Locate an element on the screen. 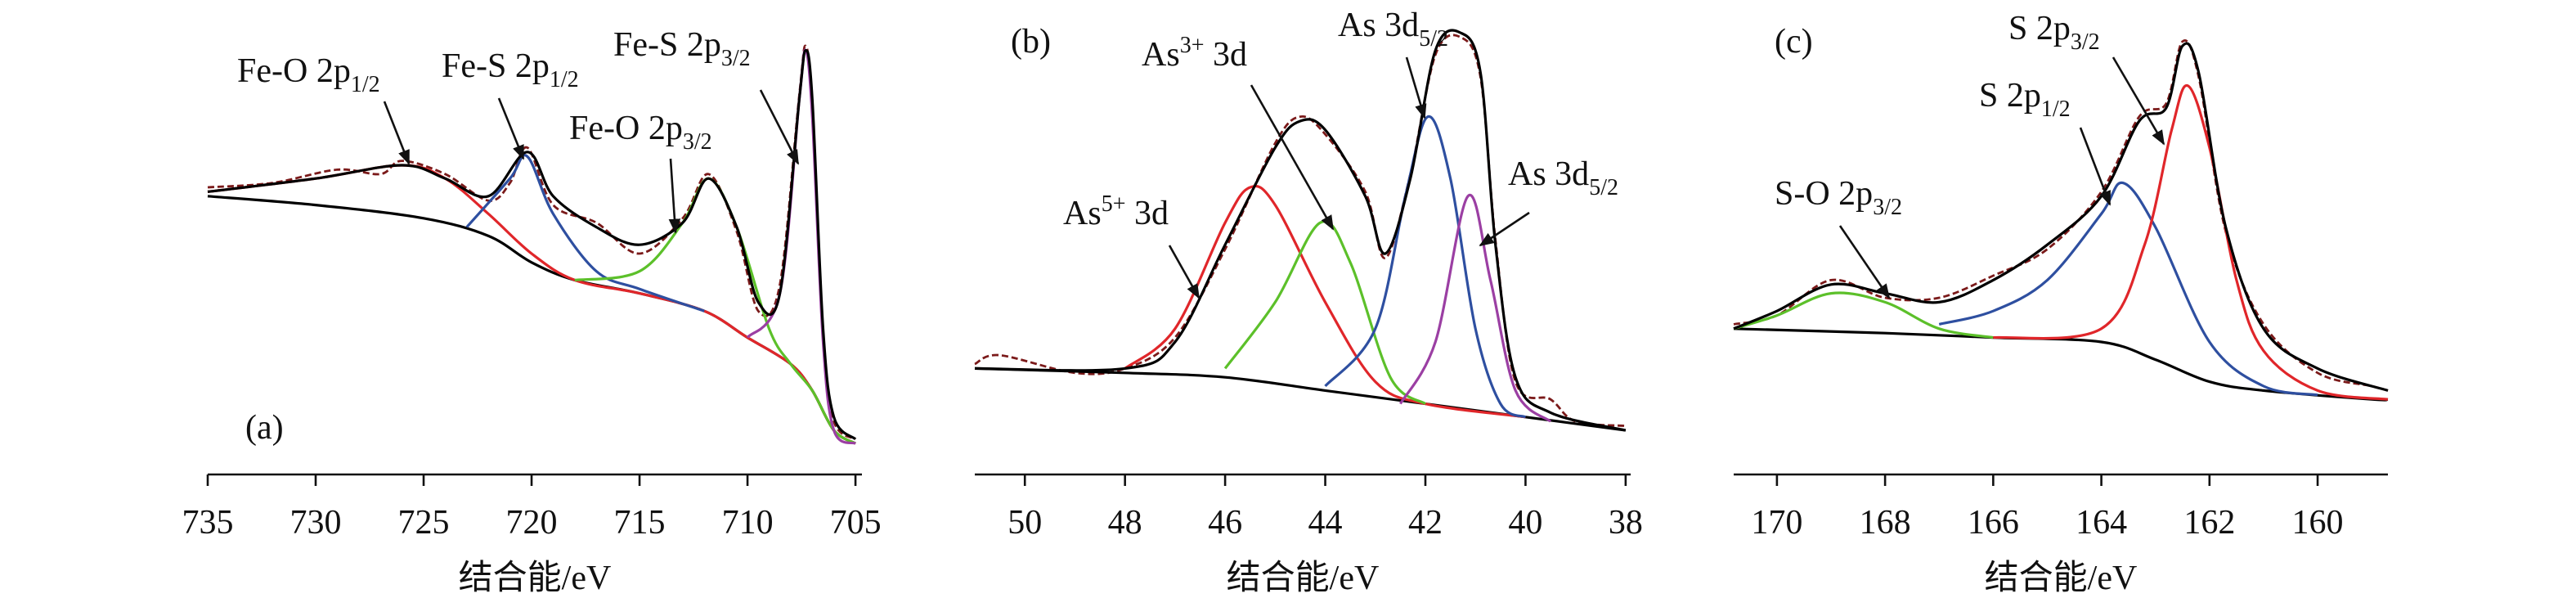 This screenshot has height=607, width=2576. x-tick-label: 40 is located at coordinates (1525, 523).